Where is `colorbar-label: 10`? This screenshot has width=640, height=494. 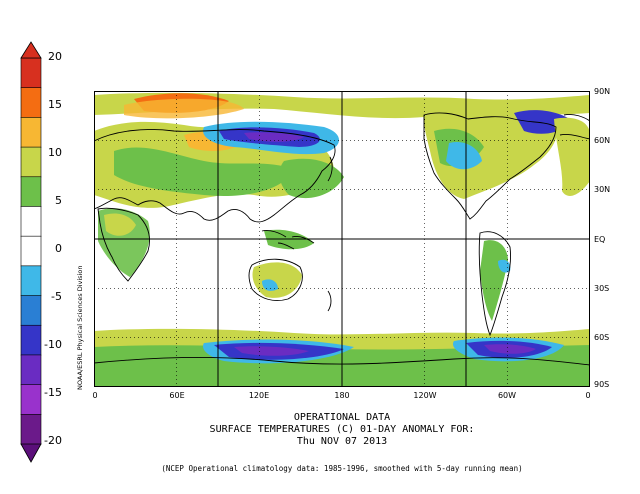
colorbar-label: 10 is located at coordinates (55, 152).